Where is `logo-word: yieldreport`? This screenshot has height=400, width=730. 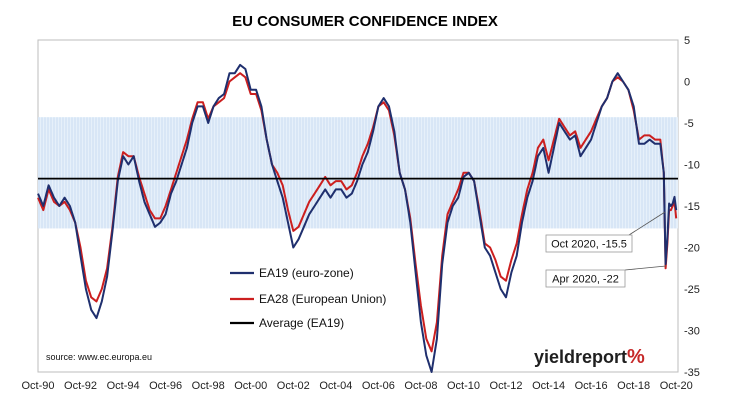 logo-word: yieldreport is located at coordinates (580, 357).